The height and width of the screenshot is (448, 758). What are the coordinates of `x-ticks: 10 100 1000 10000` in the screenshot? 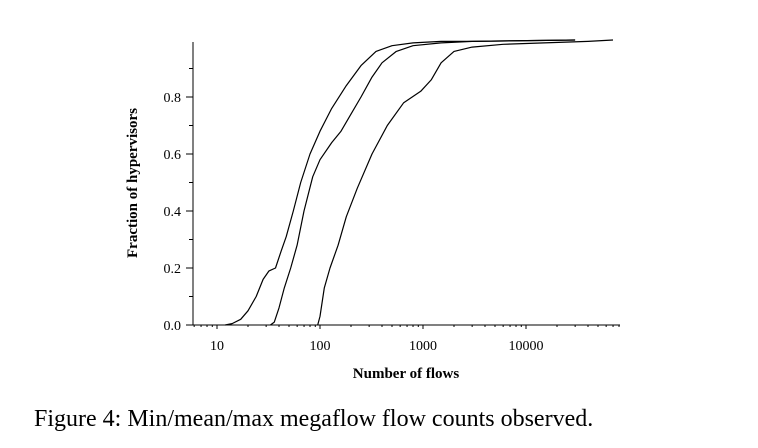 It's located at (406, 339).